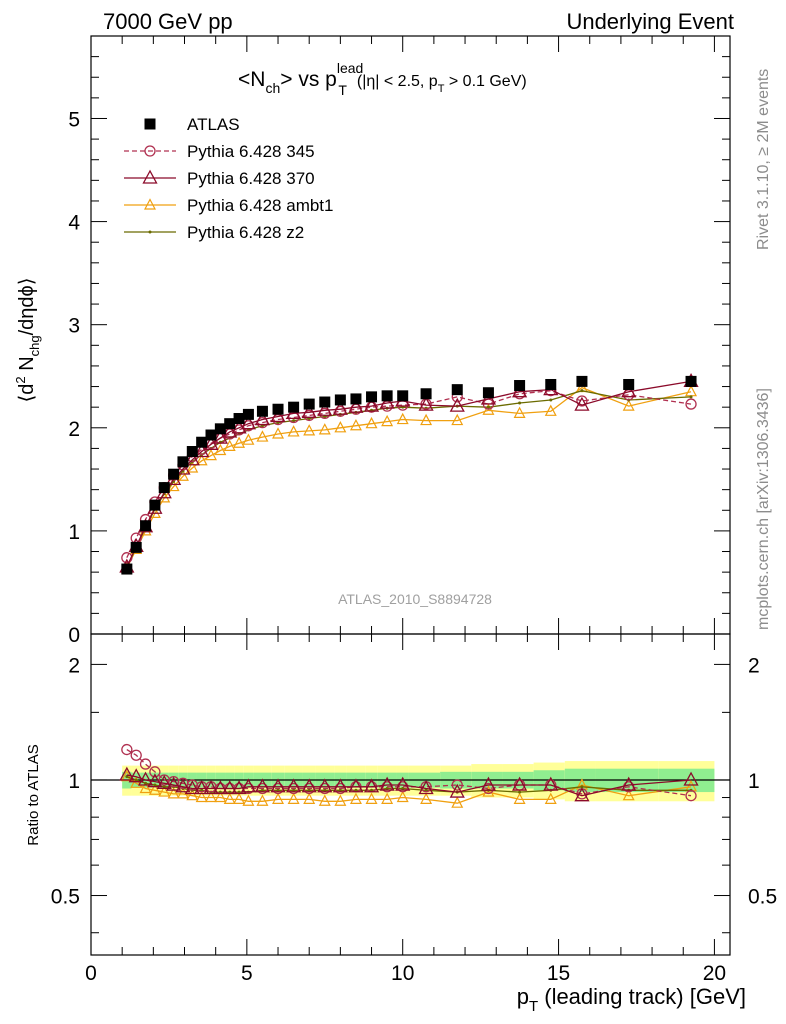 The height and width of the screenshot is (1024, 786). Describe the element at coordinates (213, 124) in the screenshot. I see `legend-label-atlas: ATLAS` at that location.